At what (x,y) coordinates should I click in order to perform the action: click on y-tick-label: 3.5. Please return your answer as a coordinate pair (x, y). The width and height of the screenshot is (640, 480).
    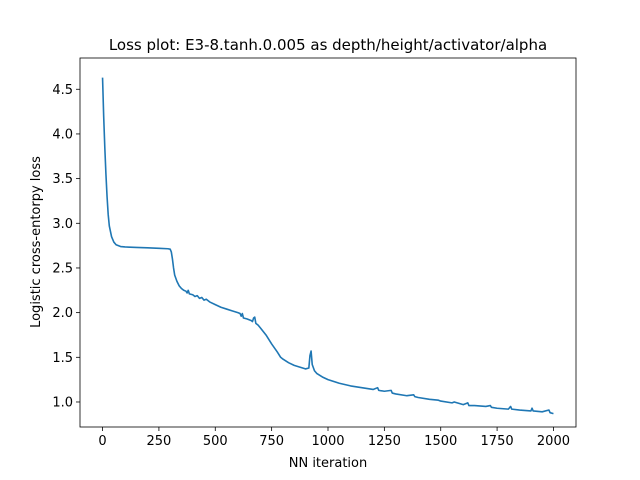
    Looking at the image, I should click on (62, 179).